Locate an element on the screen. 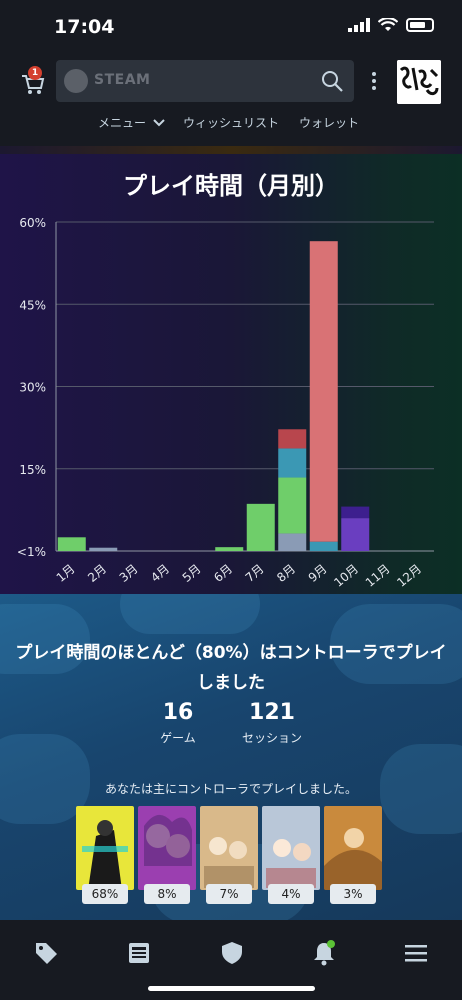 The image size is (462, 1000). sessions-stat: 121 セッション is located at coordinates (272, 723).